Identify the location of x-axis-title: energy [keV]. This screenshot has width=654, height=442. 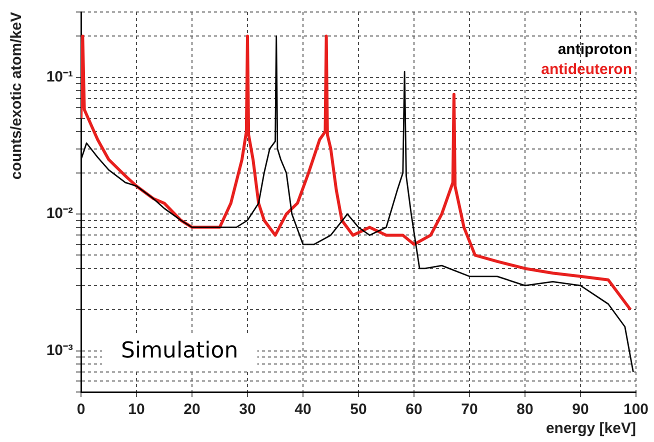
(591, 429).